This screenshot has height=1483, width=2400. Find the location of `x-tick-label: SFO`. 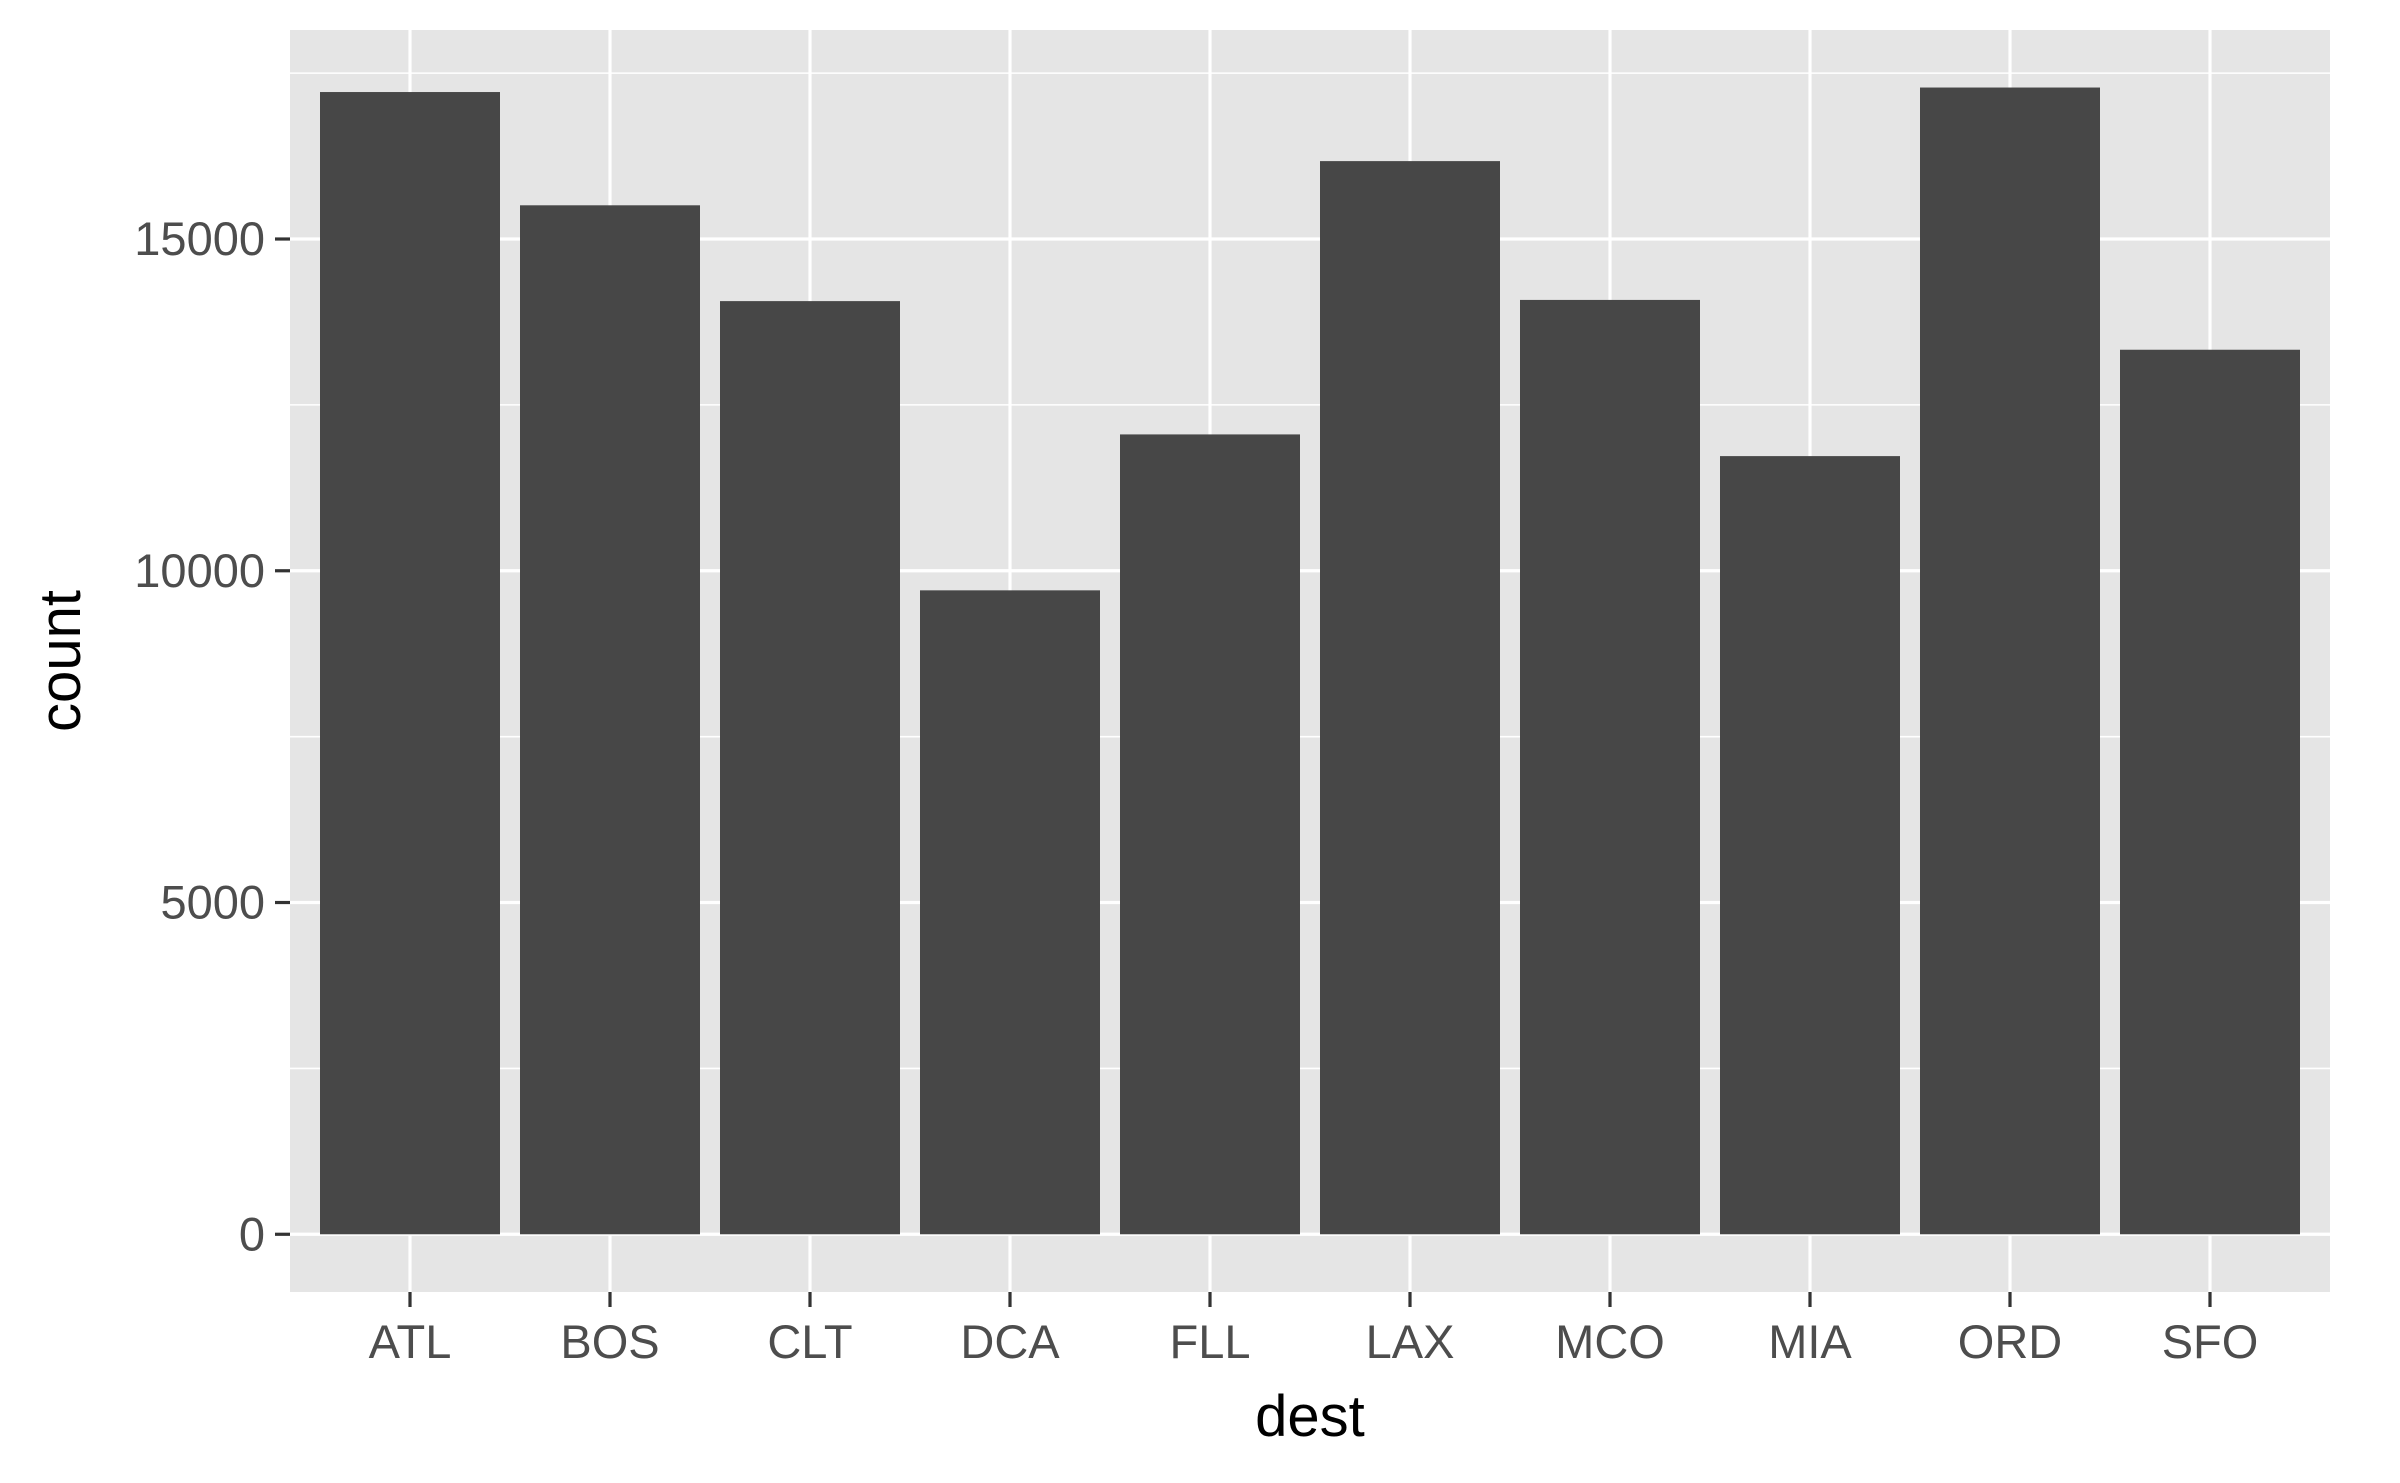

x-tick-label: SFO is located at coordinates (2210, 1341).